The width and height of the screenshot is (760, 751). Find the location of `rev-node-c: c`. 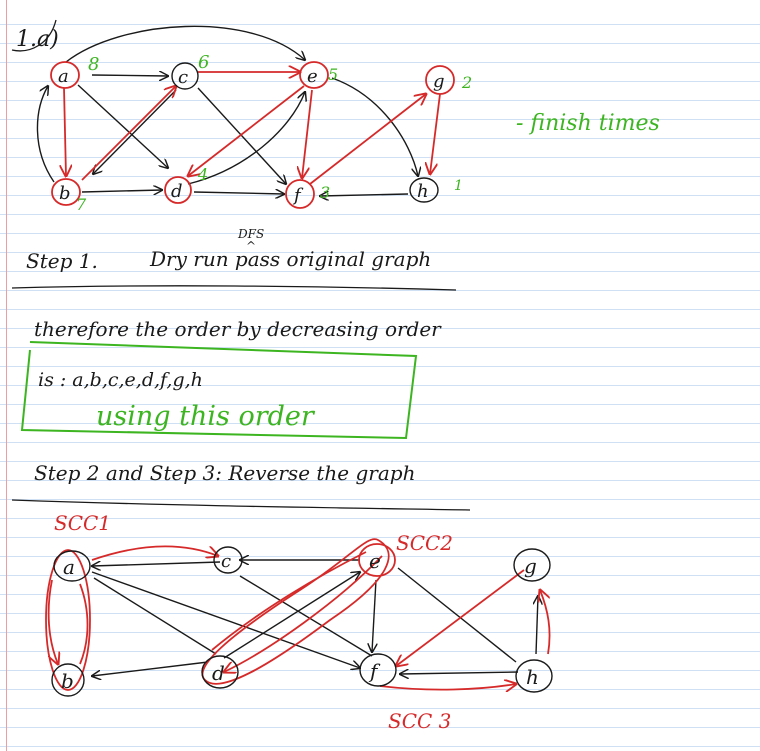

rev-node-c: c is located at coordinates (228, 560).